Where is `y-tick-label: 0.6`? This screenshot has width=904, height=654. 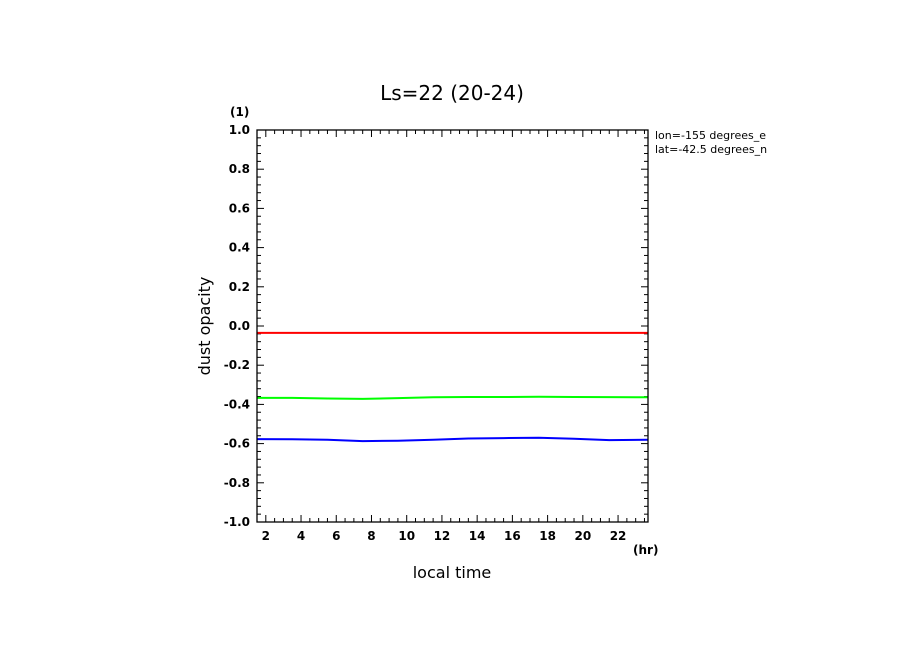
y-tick-label: 0.6 is located at coordinates (239, 208).